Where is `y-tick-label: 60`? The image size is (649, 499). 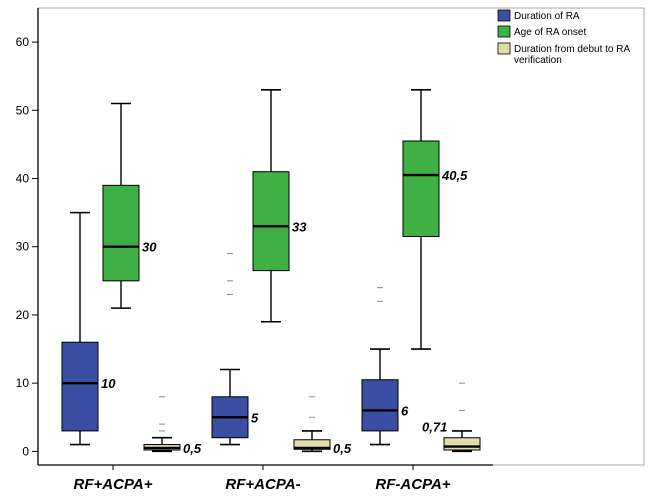 y-tick-label: 60 is located at coordinates (23, 42).